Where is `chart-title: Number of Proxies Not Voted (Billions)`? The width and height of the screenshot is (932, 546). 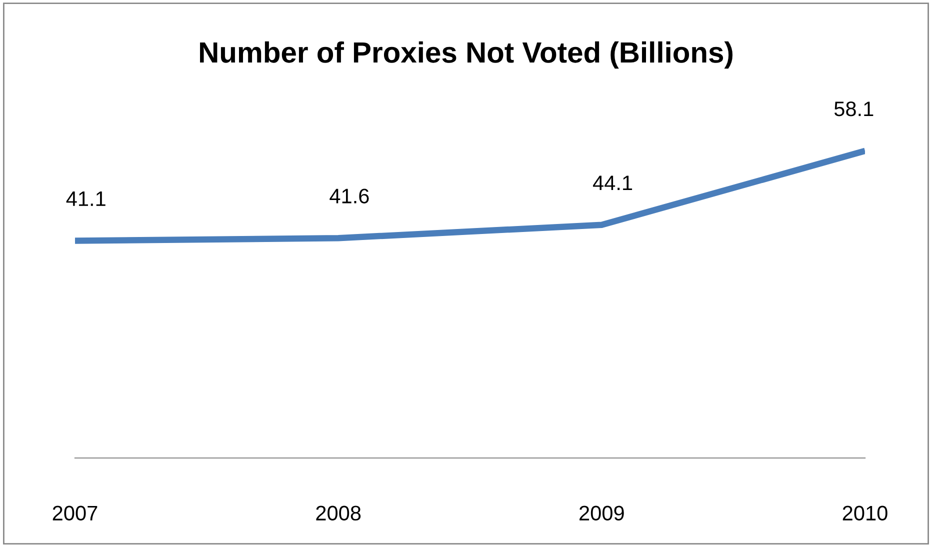
chart-title: Number of Proxies Not Voted (Billions) is located at coordinates (466, 55).